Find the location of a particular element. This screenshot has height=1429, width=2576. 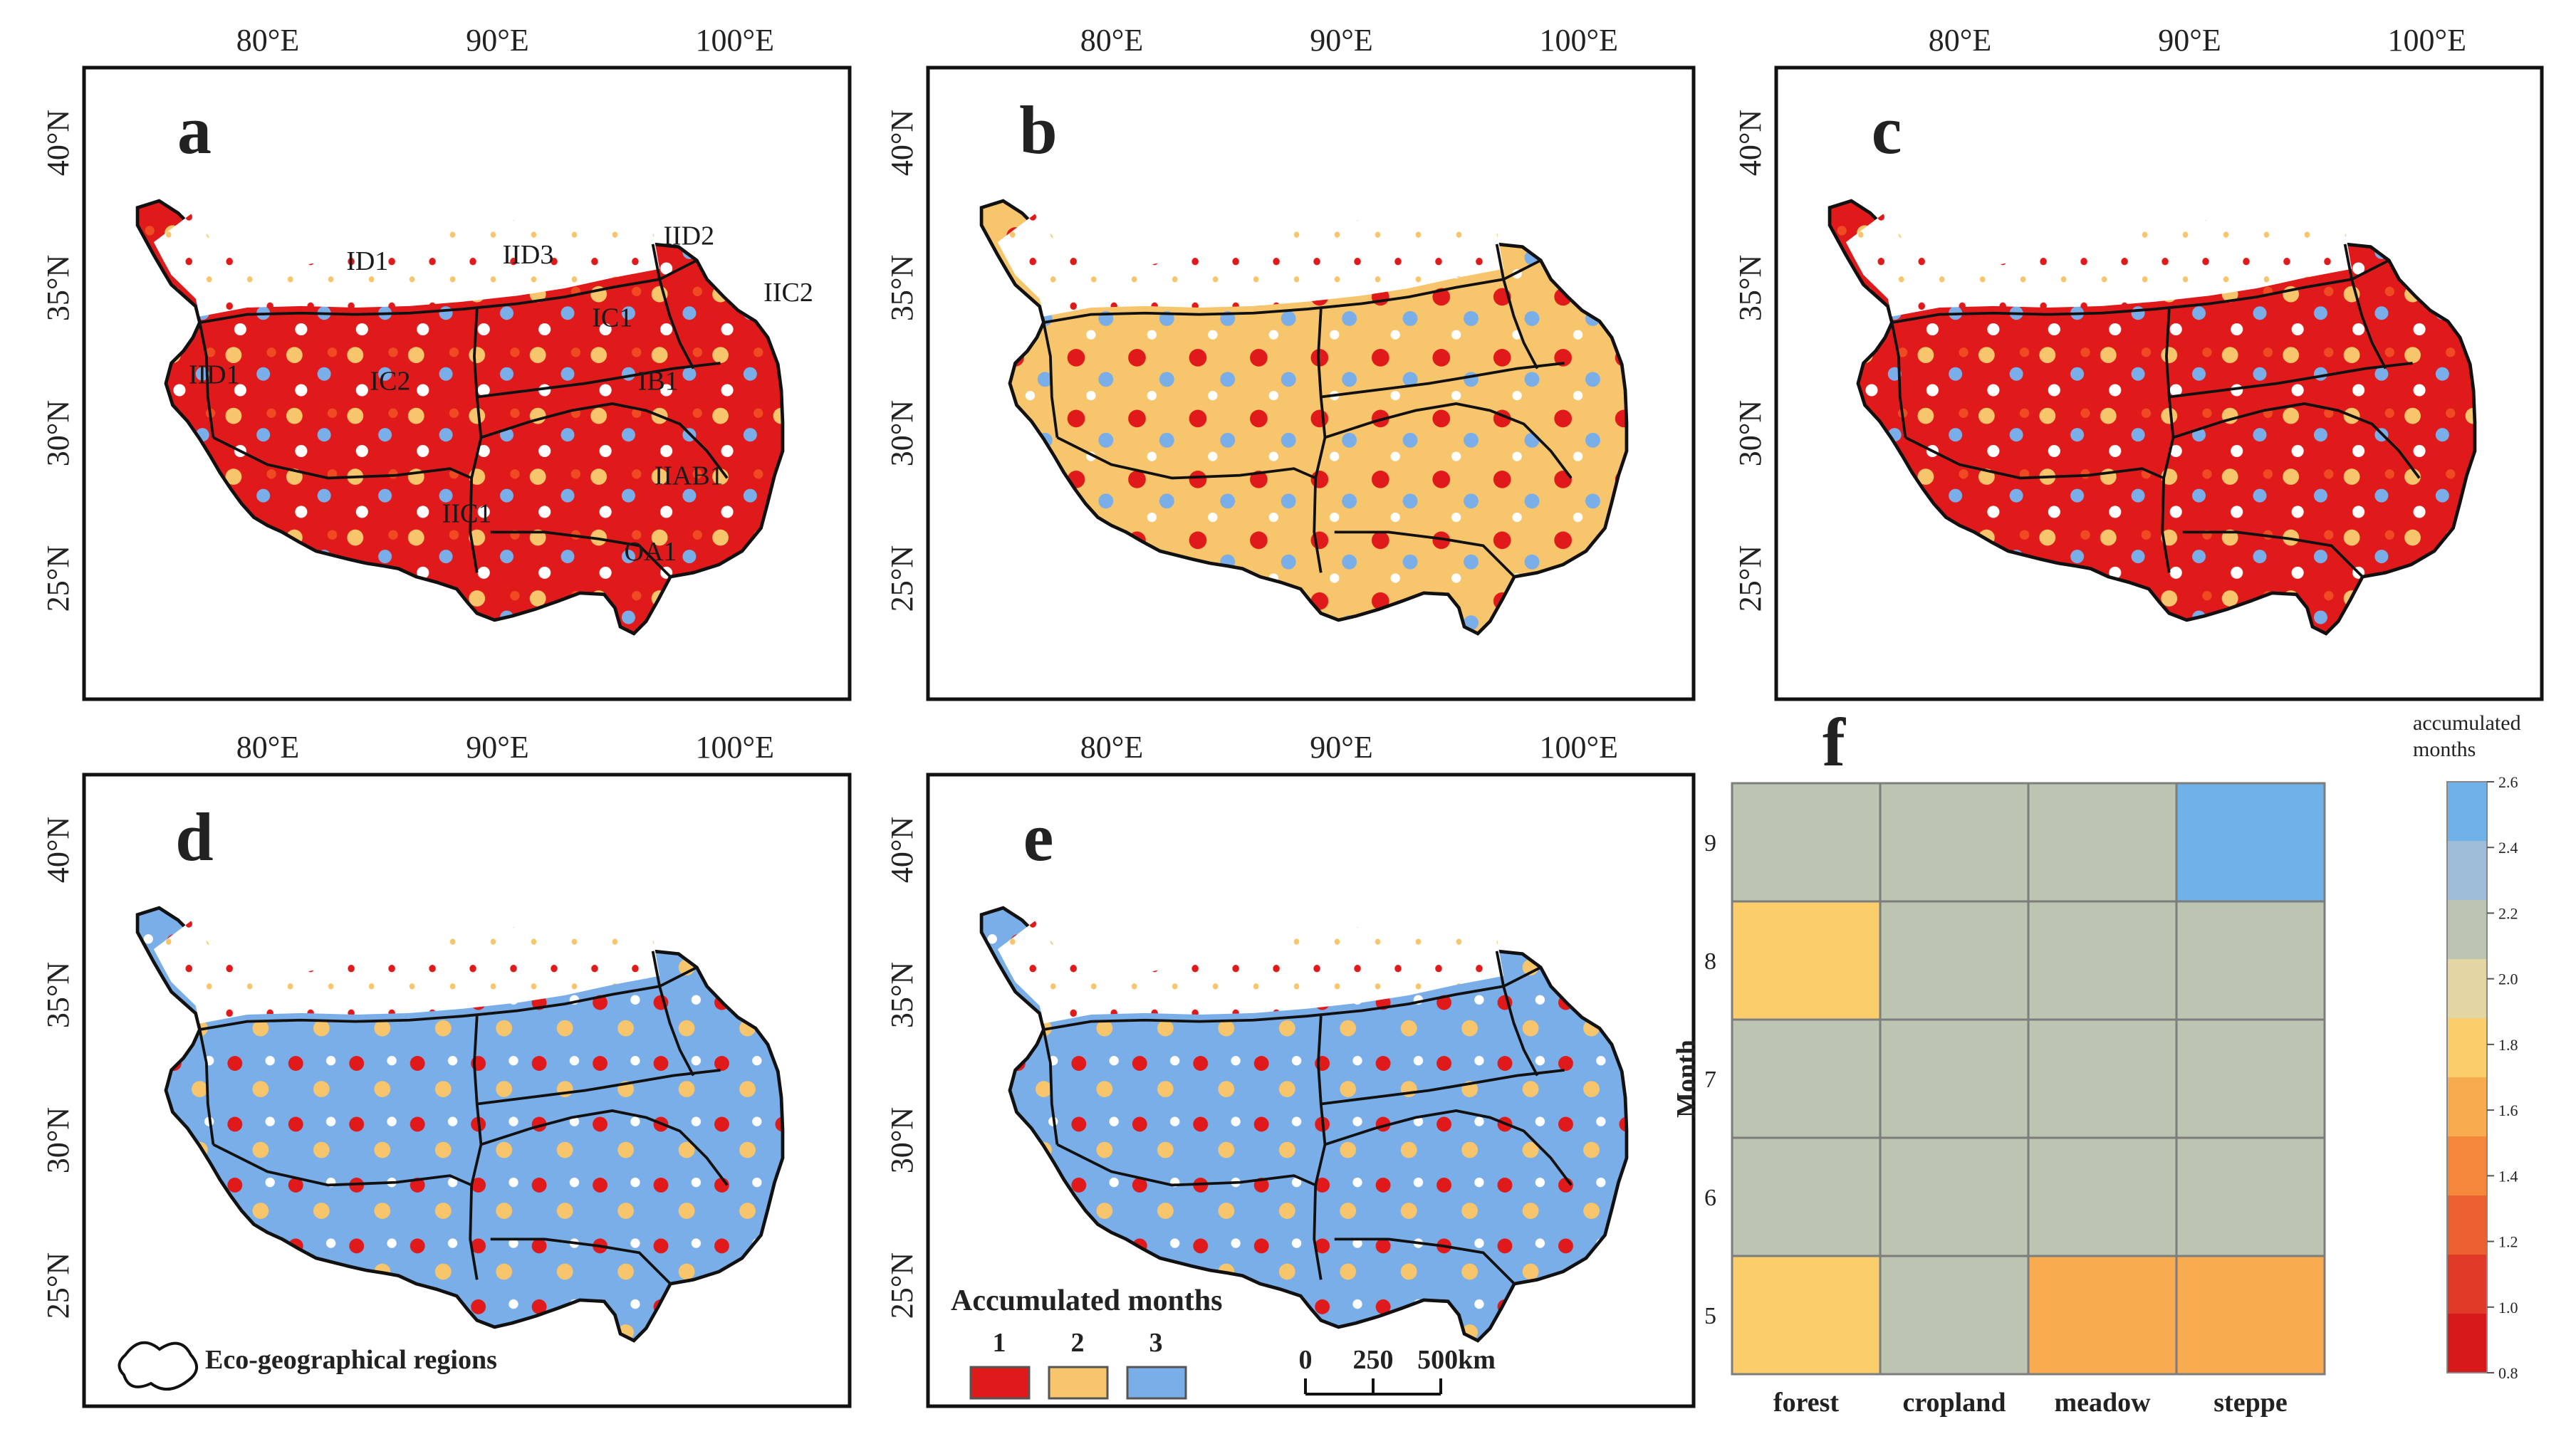

panel-letter: b is located at coordinates (1038, 130).